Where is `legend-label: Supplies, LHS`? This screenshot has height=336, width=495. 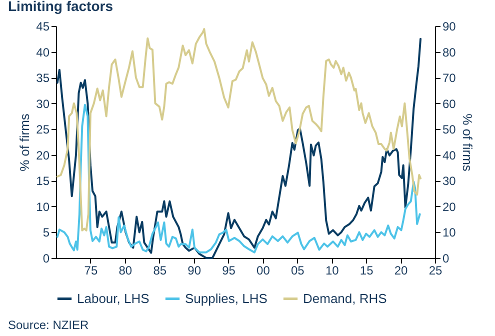
legend-label: Supplies, LHS is located at coordinates (226, 298).